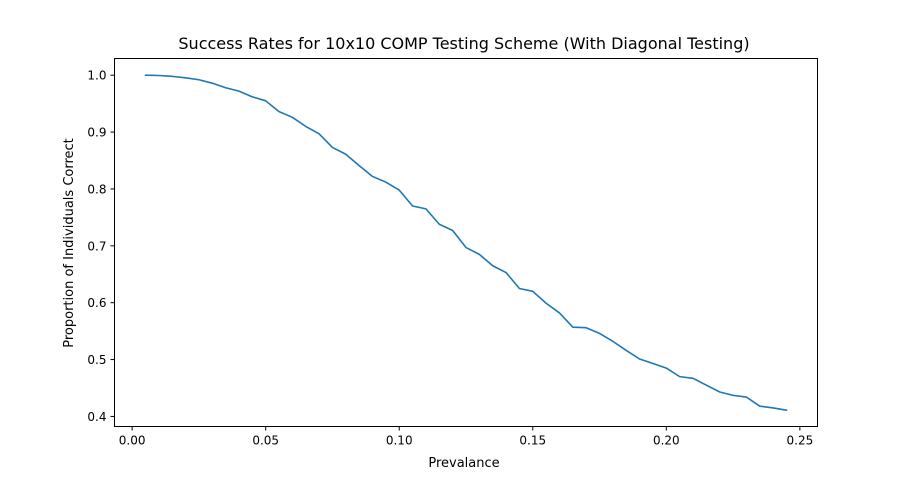  What do you see at coordinates (96, 417) in the screenshot?
I see `y-tick-label: 0.4` at bounding box center [96, 417].